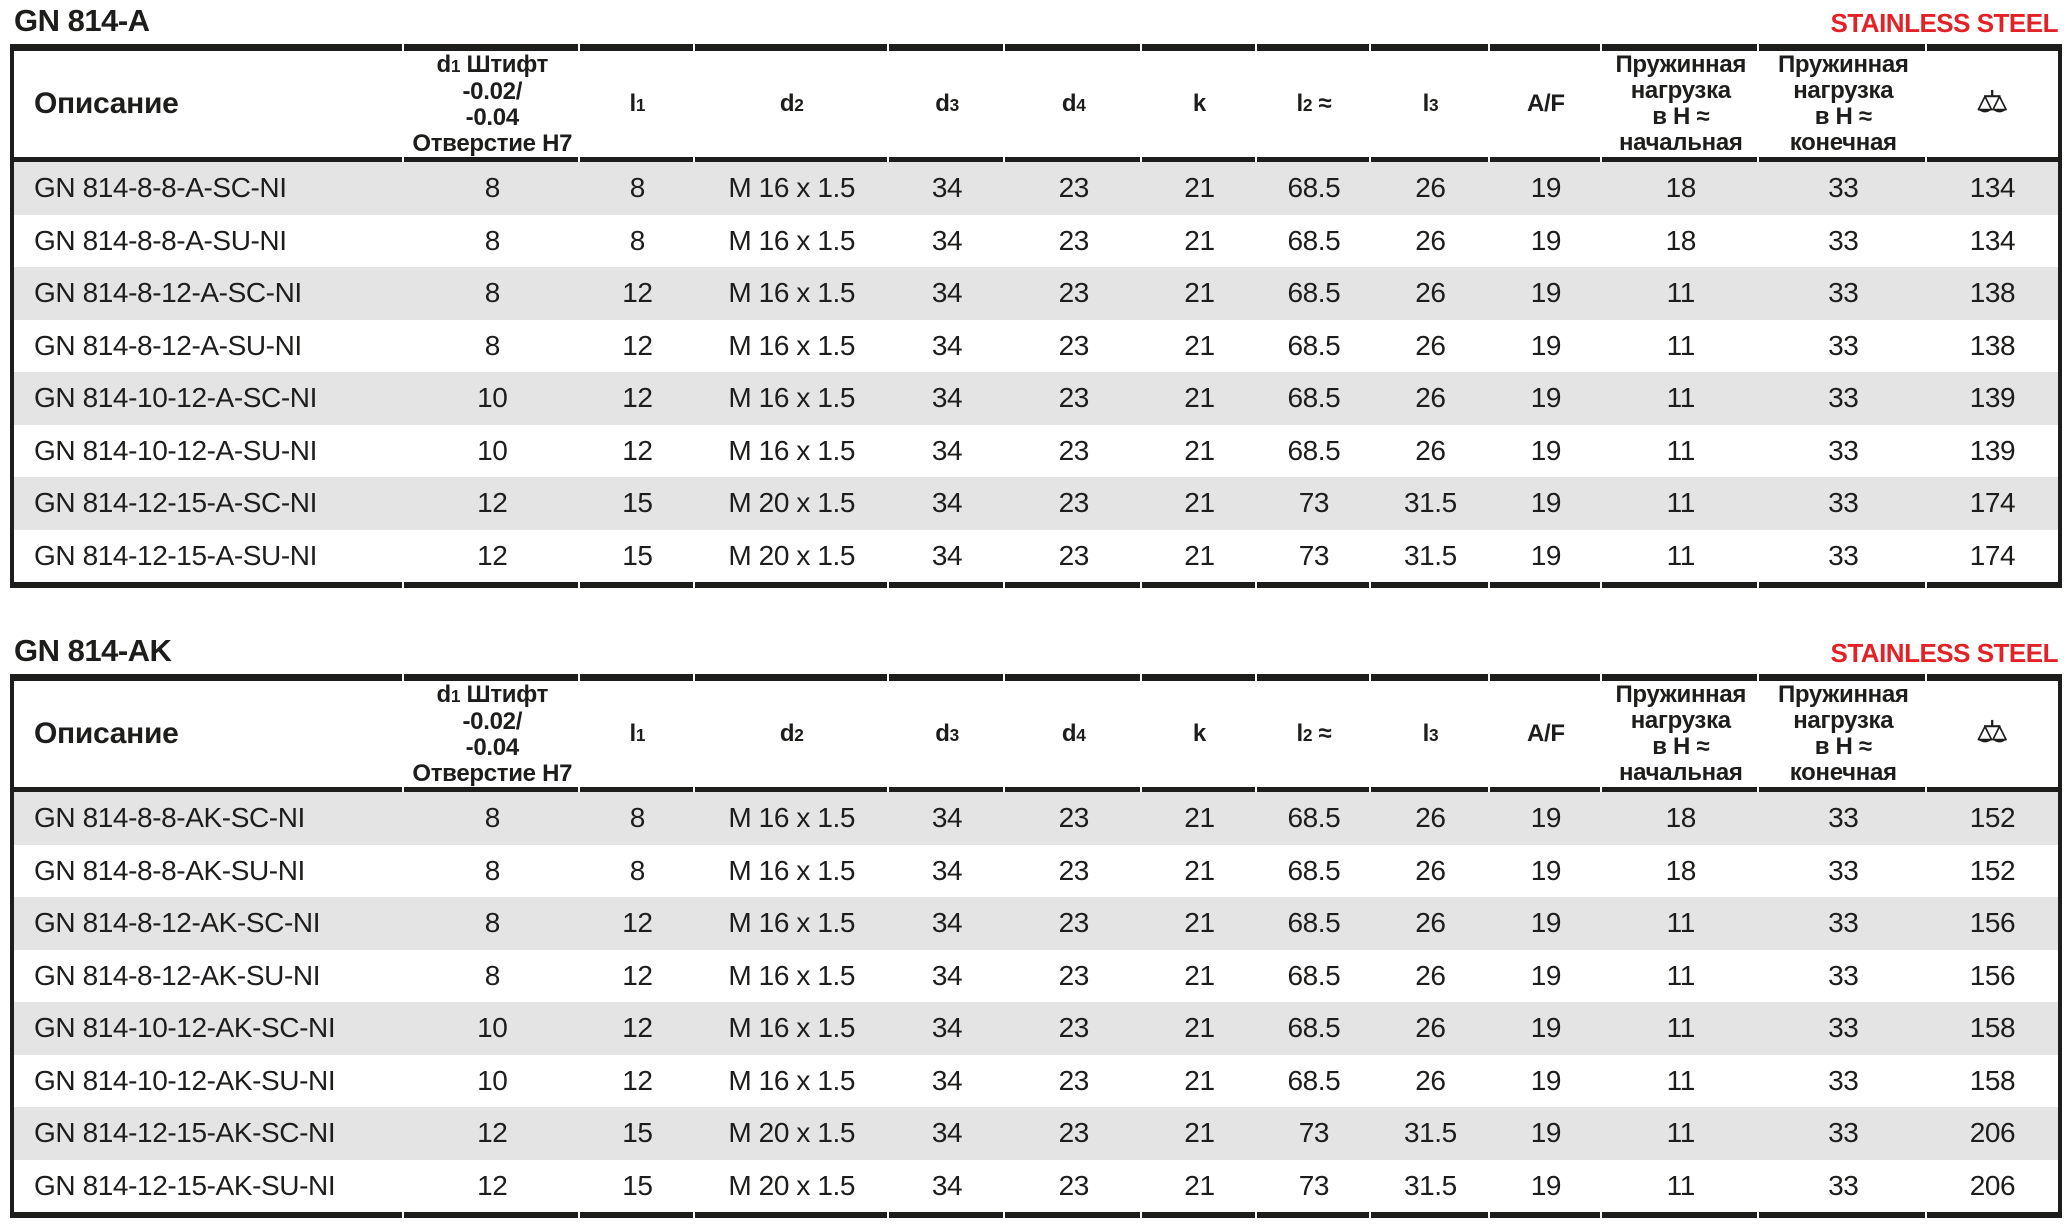 This screenshot has width=2072, height=1228. What do you see at coordinates (492, 64) in the screenshot?
I see `header-label: d1 Штифт` at bounding box center [492, 64].